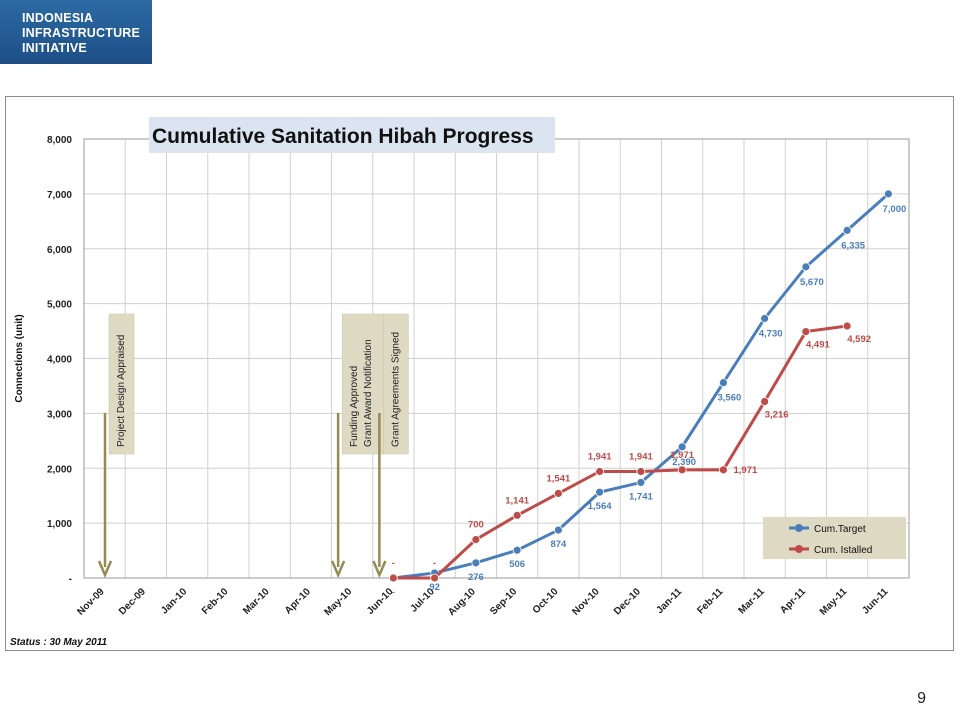  Describe the element at coordinates (818, 345) in the screenshot. I see `data-label: 4,491` at that location.